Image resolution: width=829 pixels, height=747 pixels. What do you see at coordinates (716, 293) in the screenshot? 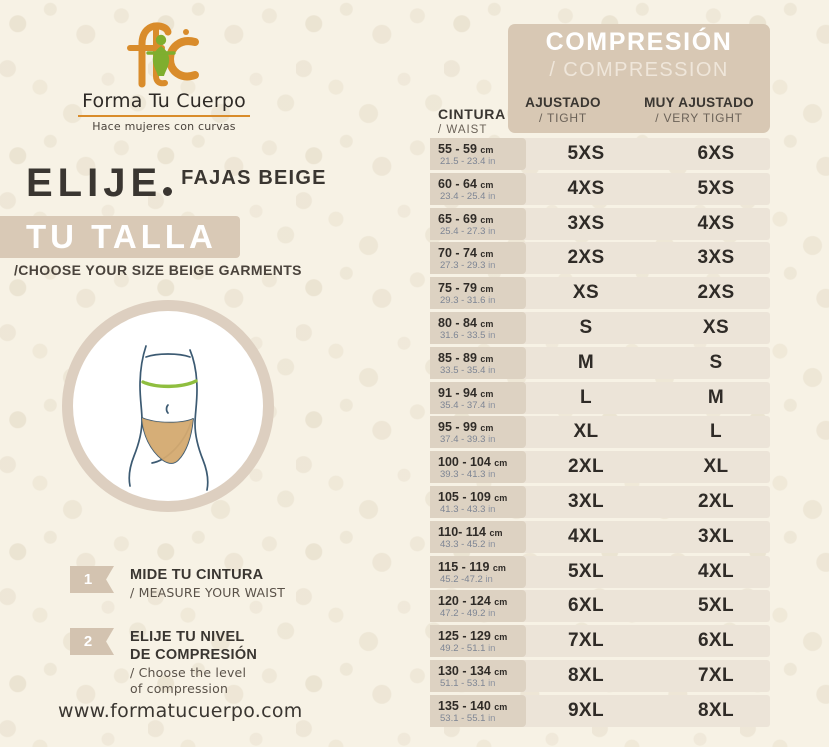
I see `size-very-tight: 2XS` at bounding box center [716, 293].